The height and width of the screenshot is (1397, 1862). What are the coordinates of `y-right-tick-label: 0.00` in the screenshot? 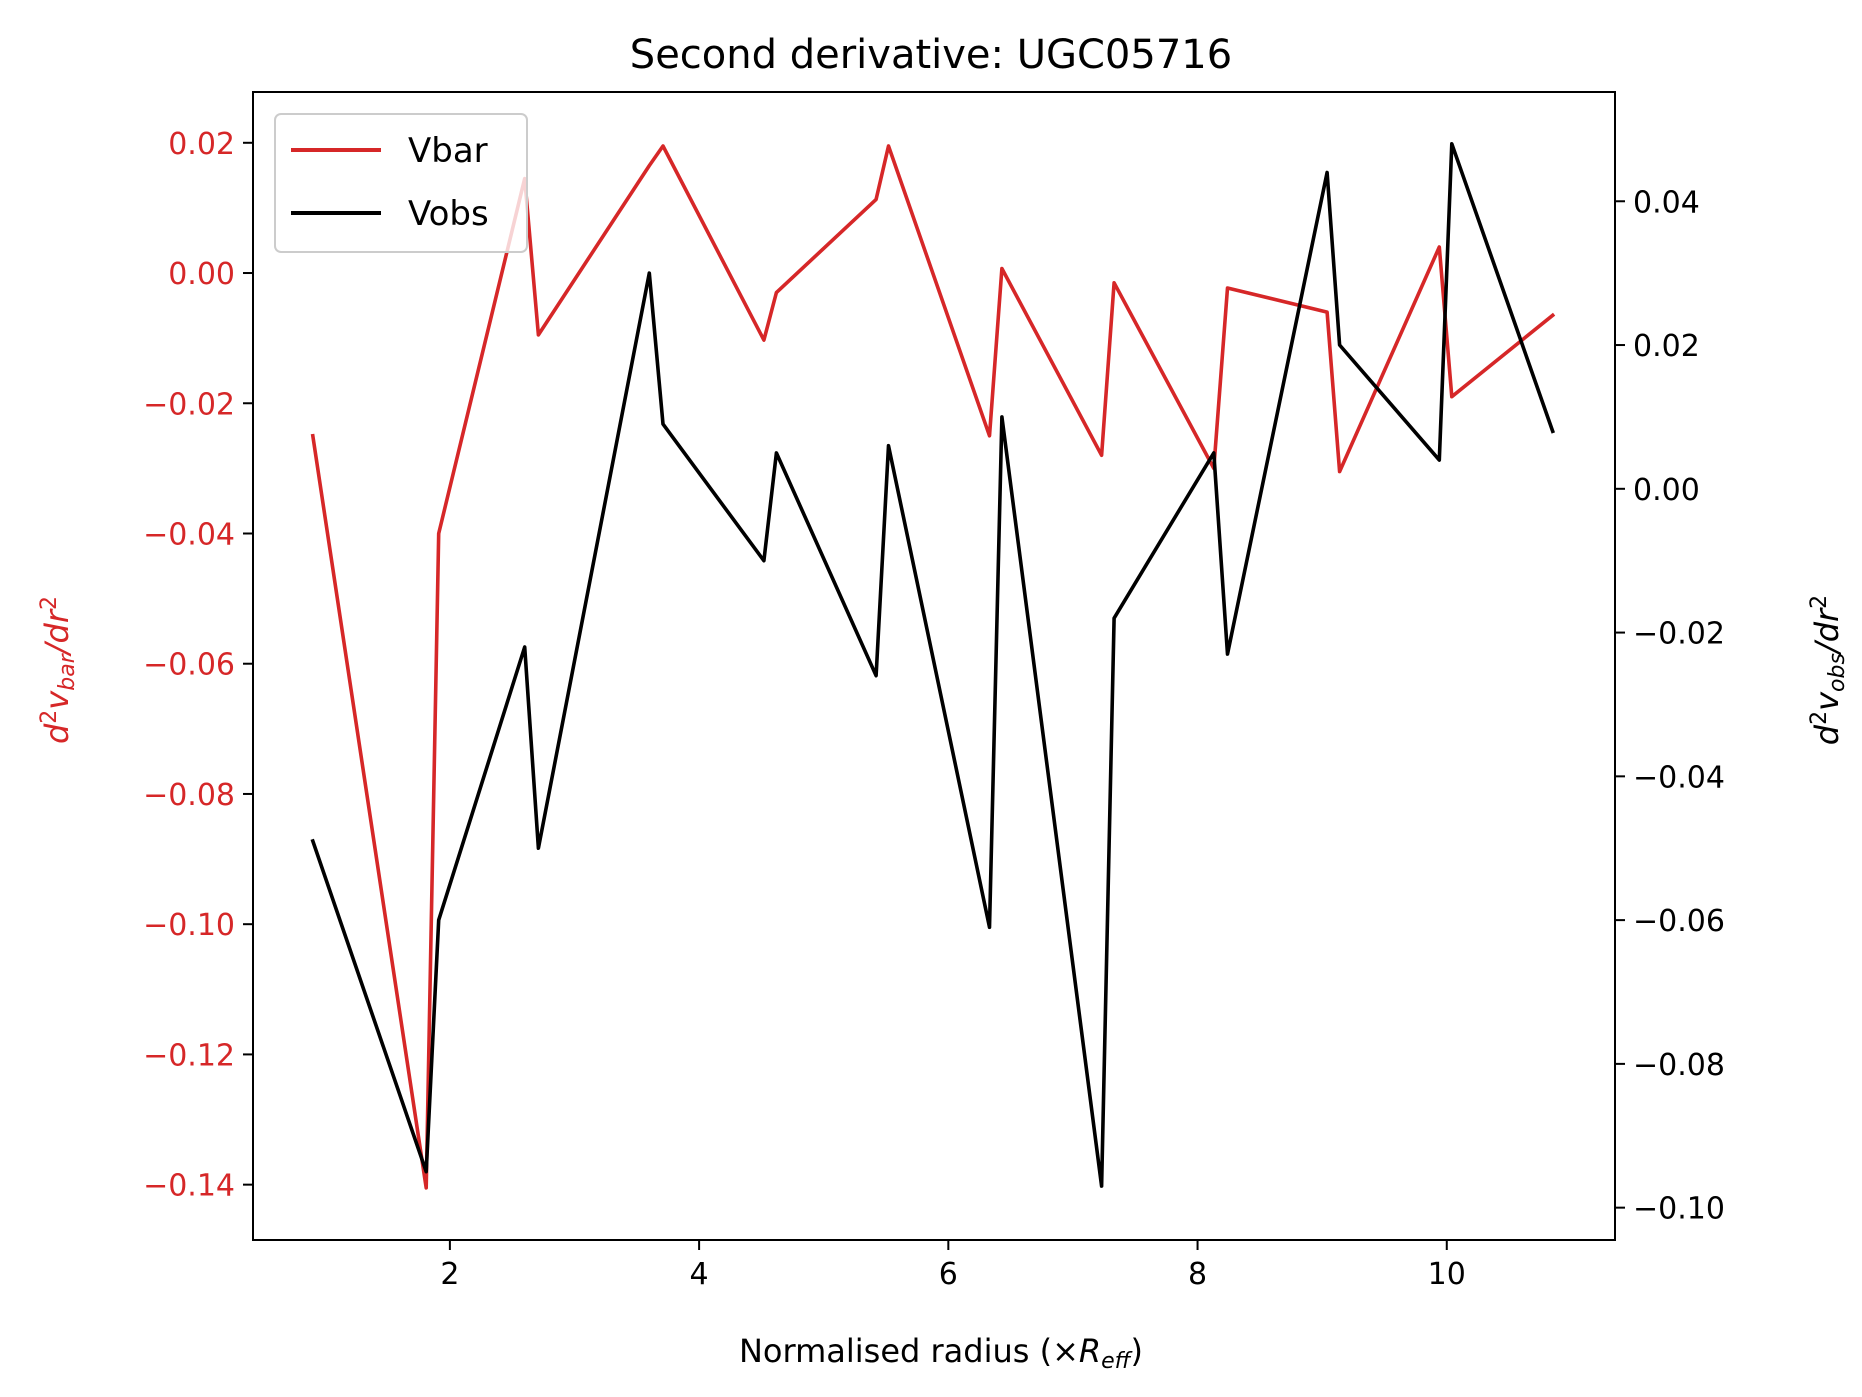 It's located at (1666, 490).